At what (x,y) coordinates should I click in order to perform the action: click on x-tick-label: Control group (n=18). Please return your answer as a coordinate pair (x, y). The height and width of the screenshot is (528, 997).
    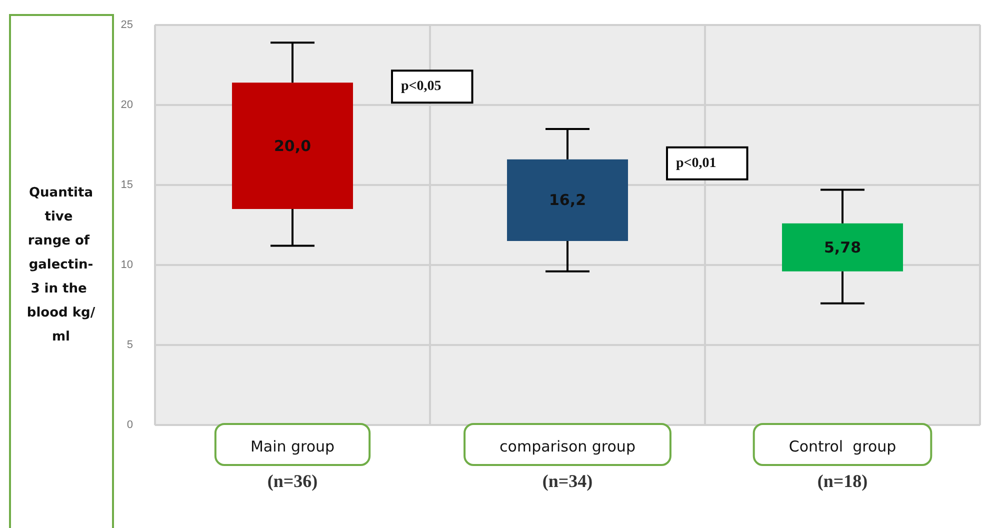
    Looking at the image, I should click on (842, 464).